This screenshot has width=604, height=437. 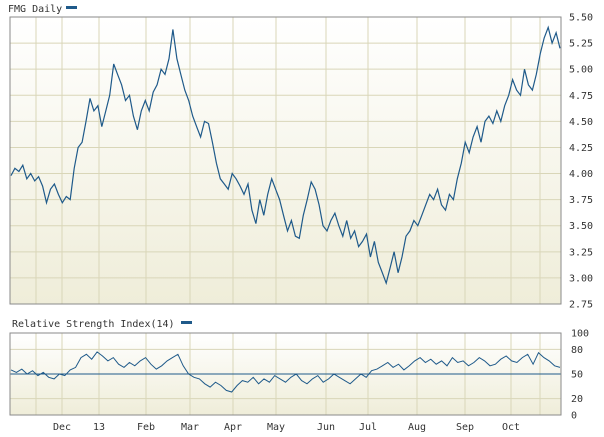 I want to click on price-y-tick-label: 4.50, so click(x=581, y=122).